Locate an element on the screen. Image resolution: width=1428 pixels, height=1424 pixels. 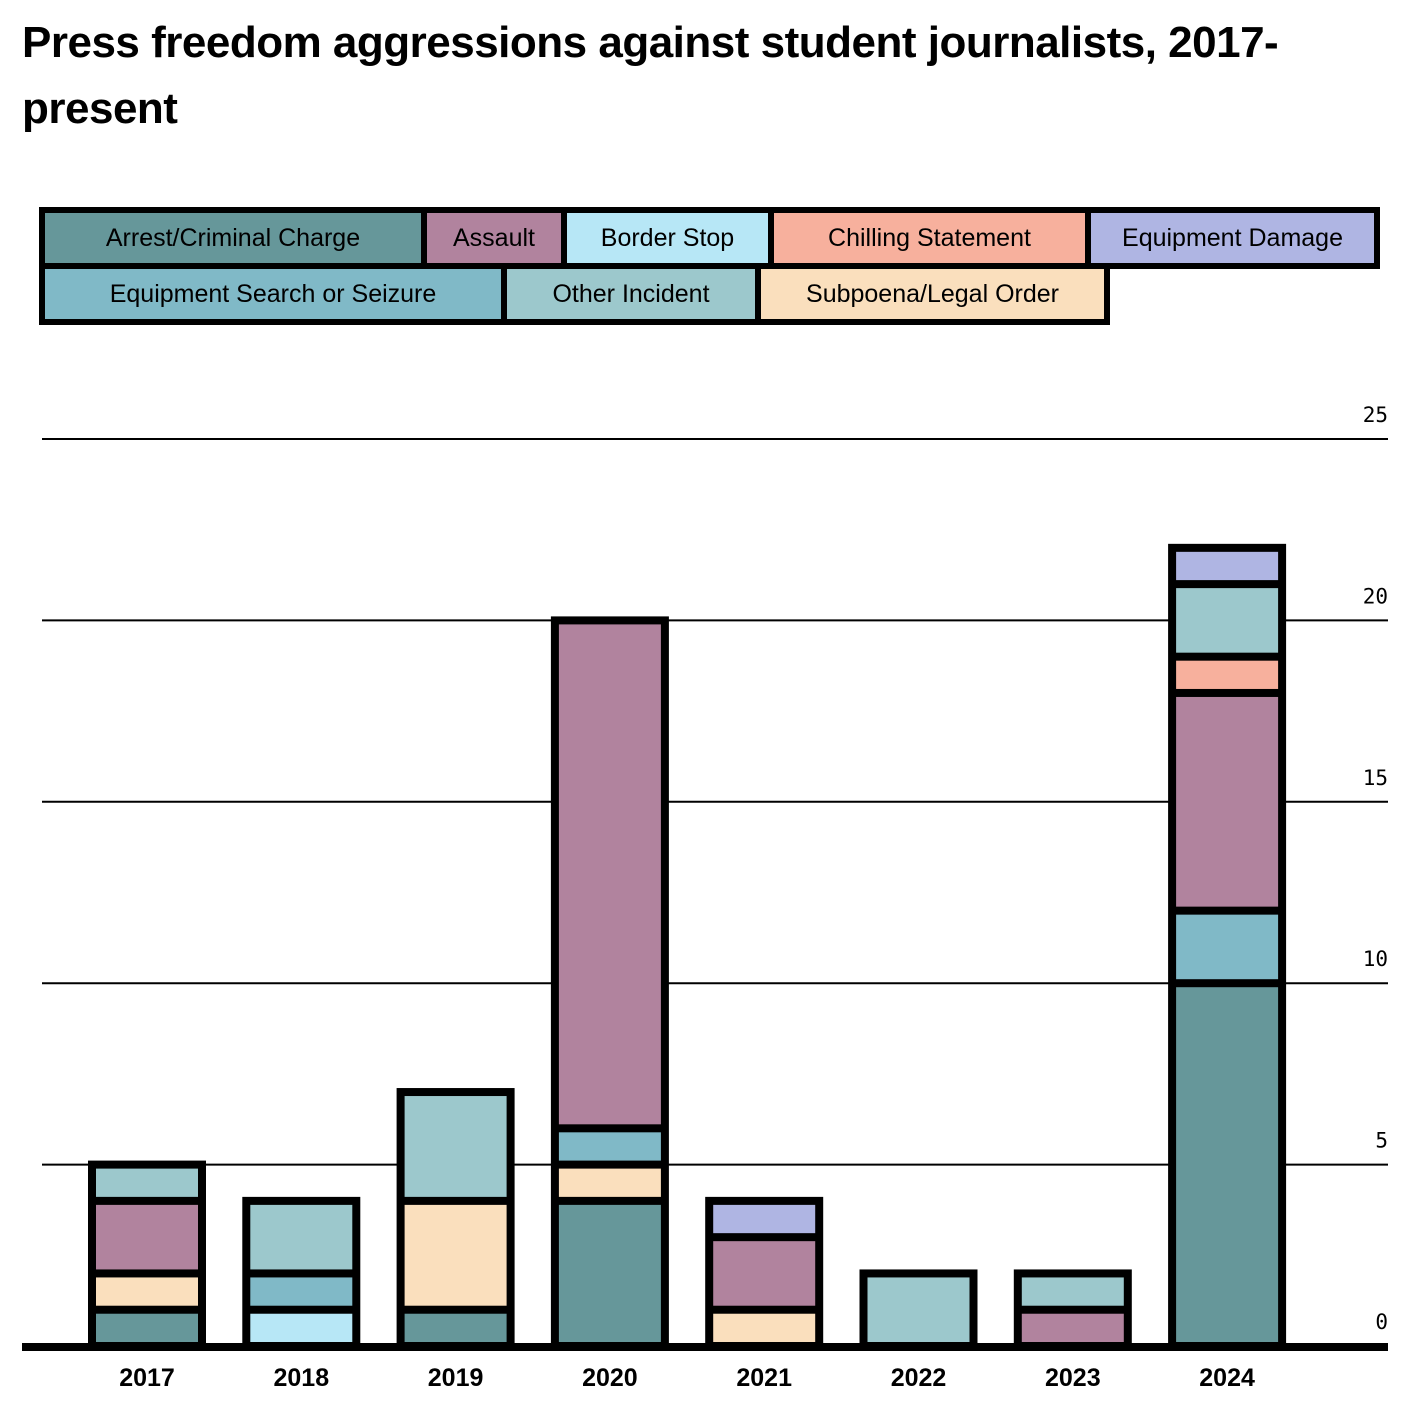
x-tick-label-2017: 2017 is located at coordinates (147, 1378).